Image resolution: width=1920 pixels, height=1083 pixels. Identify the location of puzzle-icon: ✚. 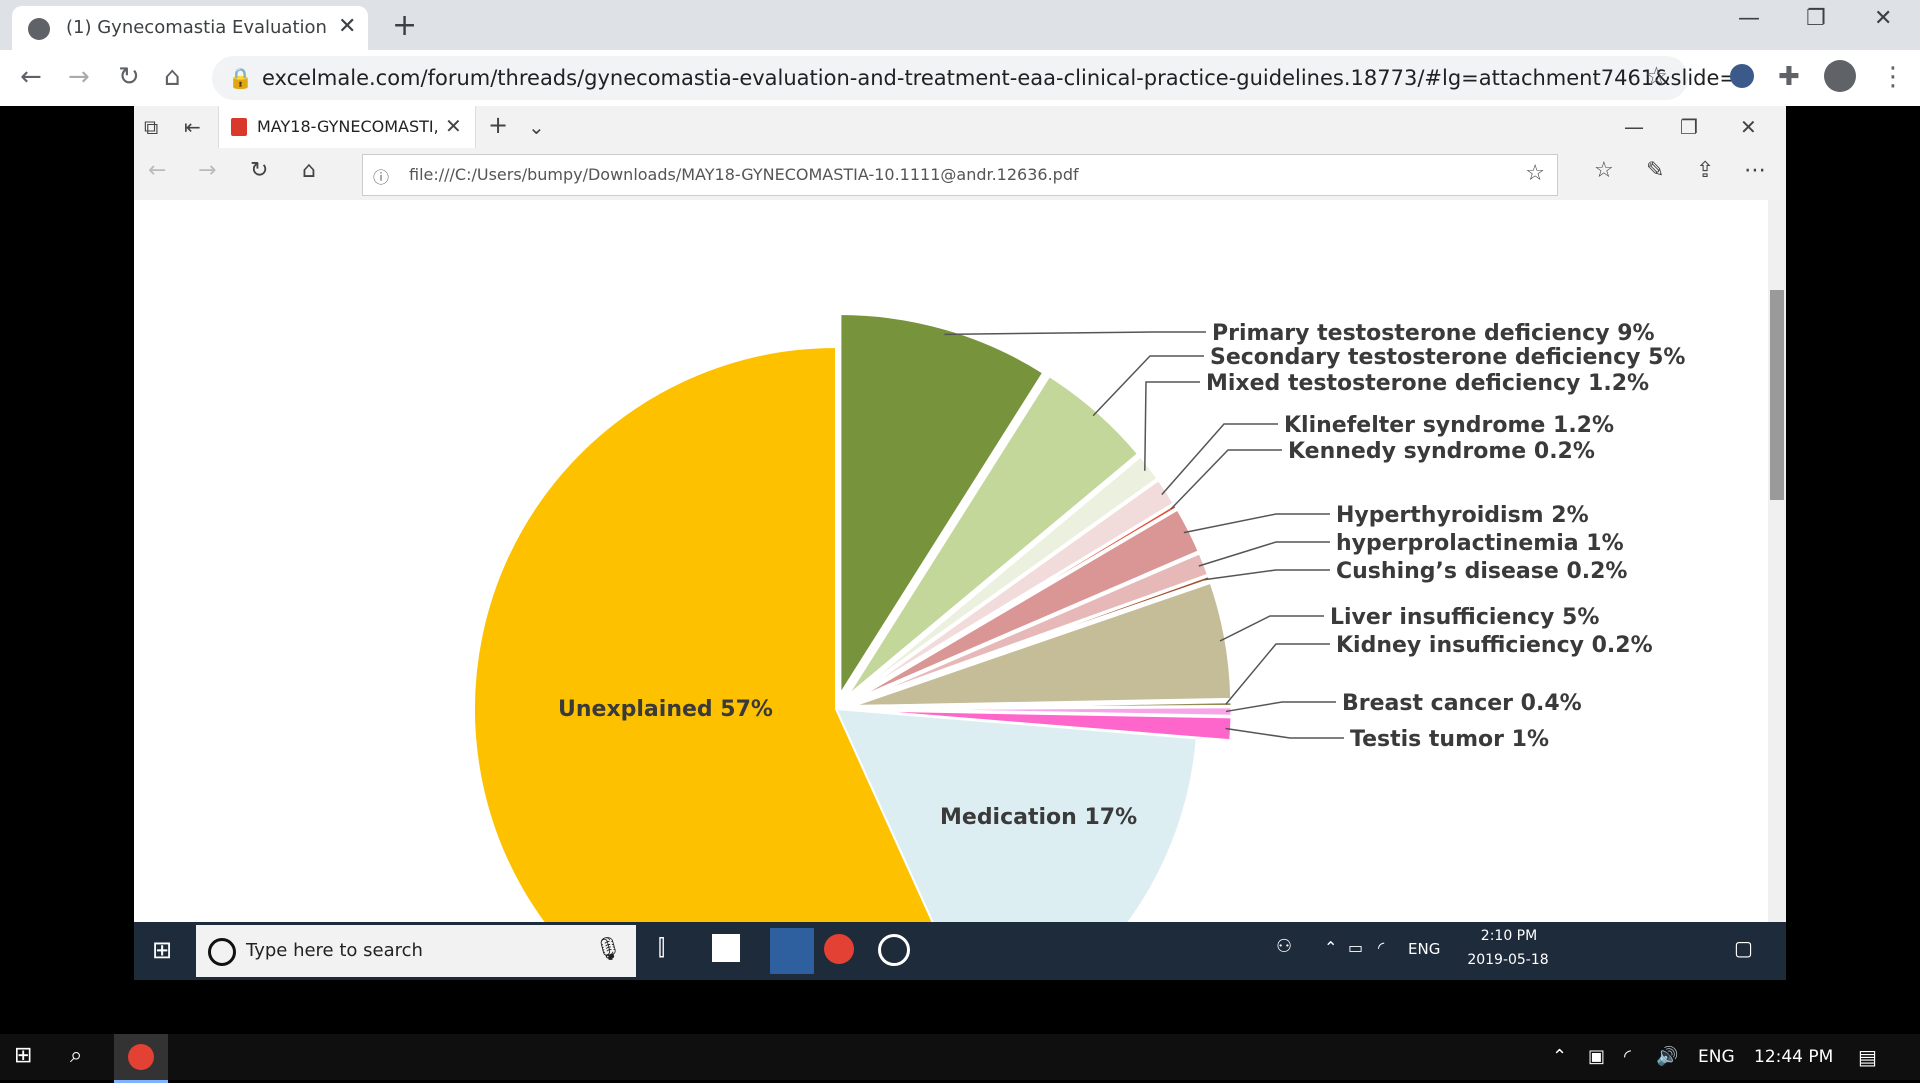
(1789, 77).